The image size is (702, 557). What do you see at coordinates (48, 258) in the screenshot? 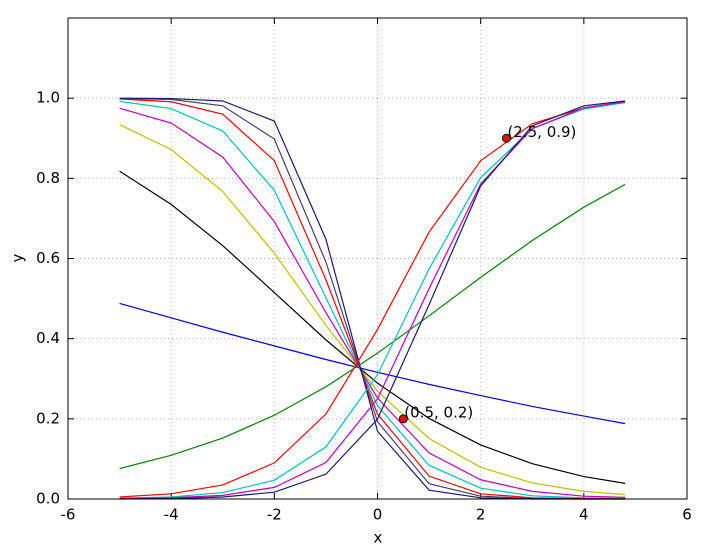
I see `y-tick-label: 0.6` at bounding box center [48, 258].